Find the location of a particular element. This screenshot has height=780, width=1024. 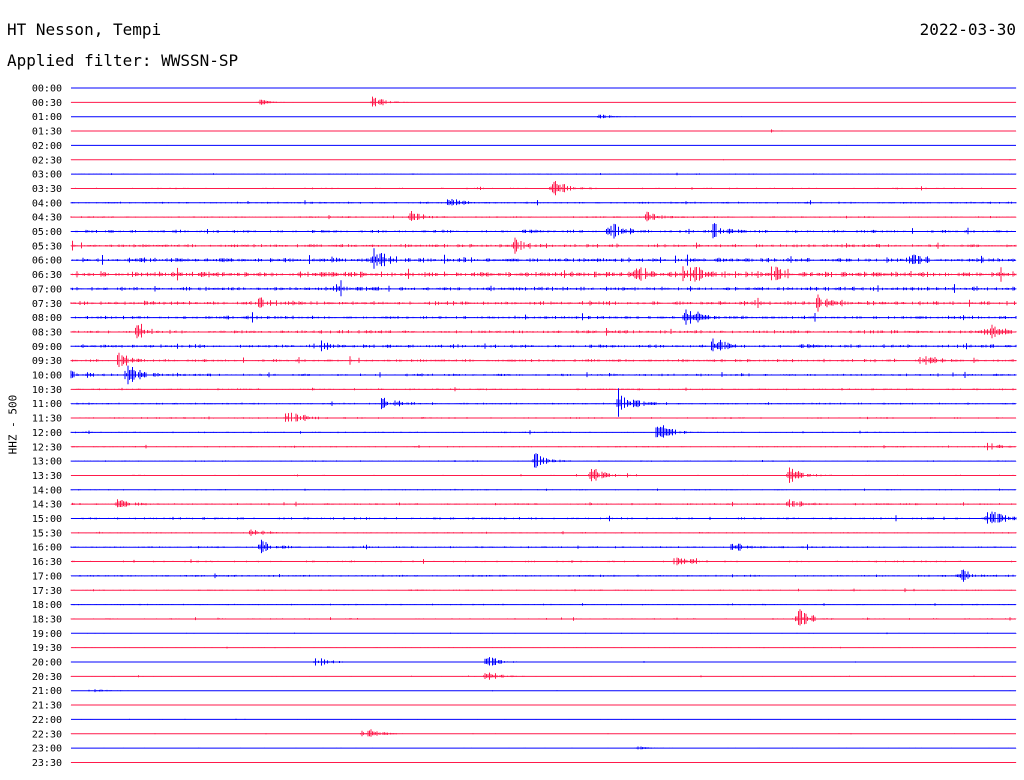

time-tick-0230: 02:30 is located at coordinates (47, 160).